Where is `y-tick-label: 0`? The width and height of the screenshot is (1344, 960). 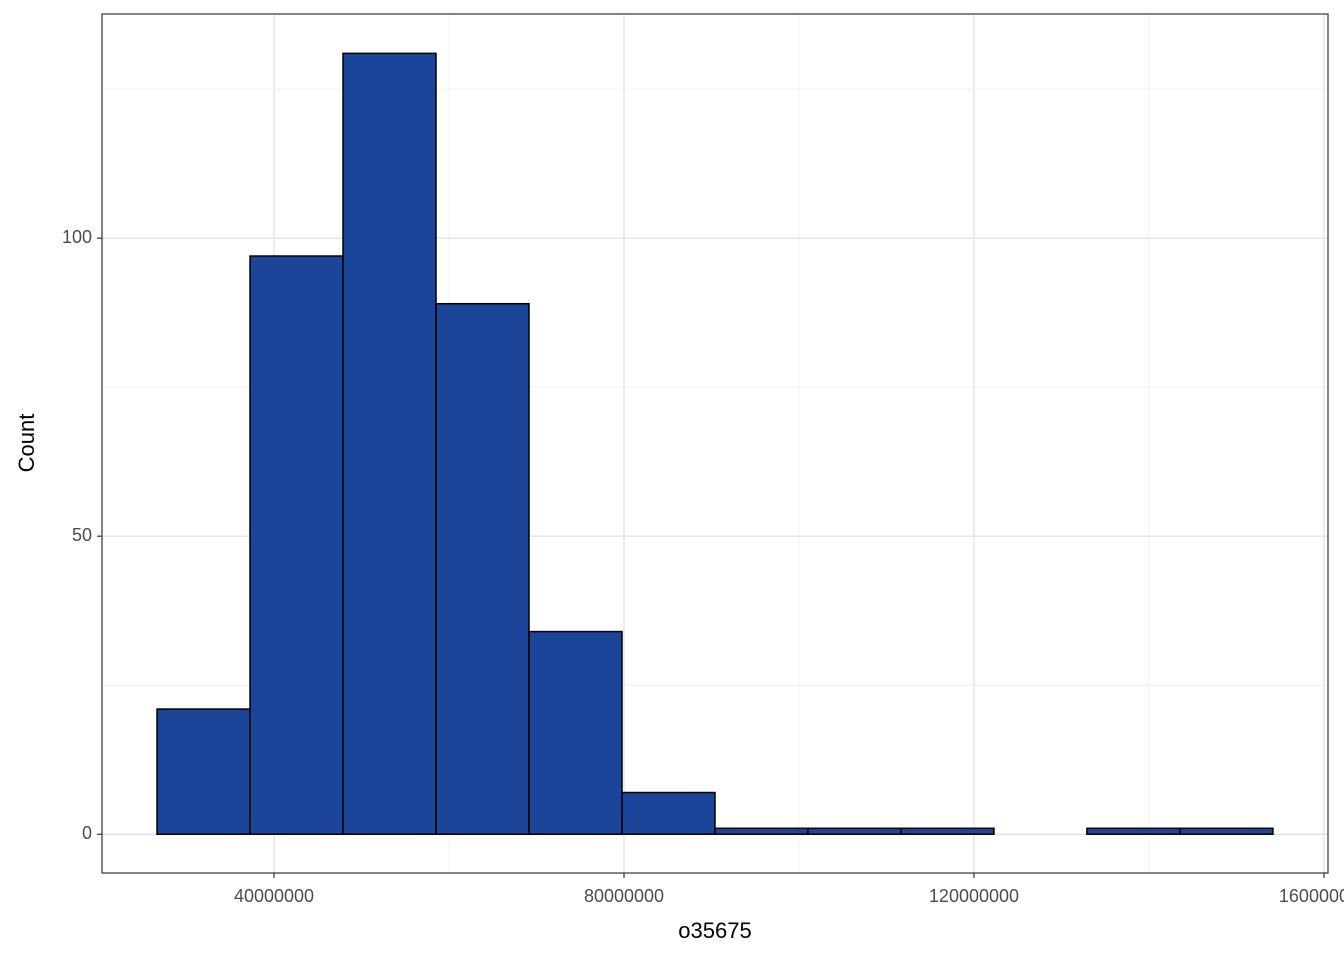 y-tick-label: 0 is located at coordinates (87, 833).